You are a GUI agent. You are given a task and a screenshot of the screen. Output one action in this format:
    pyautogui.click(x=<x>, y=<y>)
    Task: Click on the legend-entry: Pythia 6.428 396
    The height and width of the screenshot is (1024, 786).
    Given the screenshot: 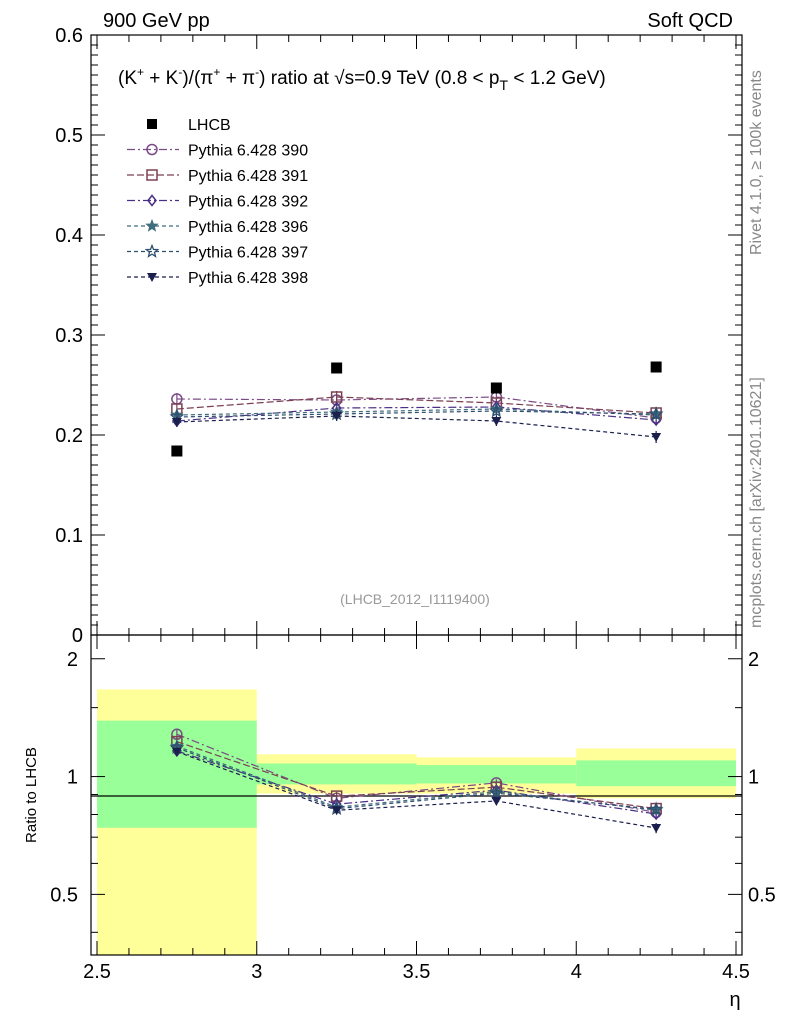 What is the action you would take?
    pyautogui.click(x=217, y=227)
    